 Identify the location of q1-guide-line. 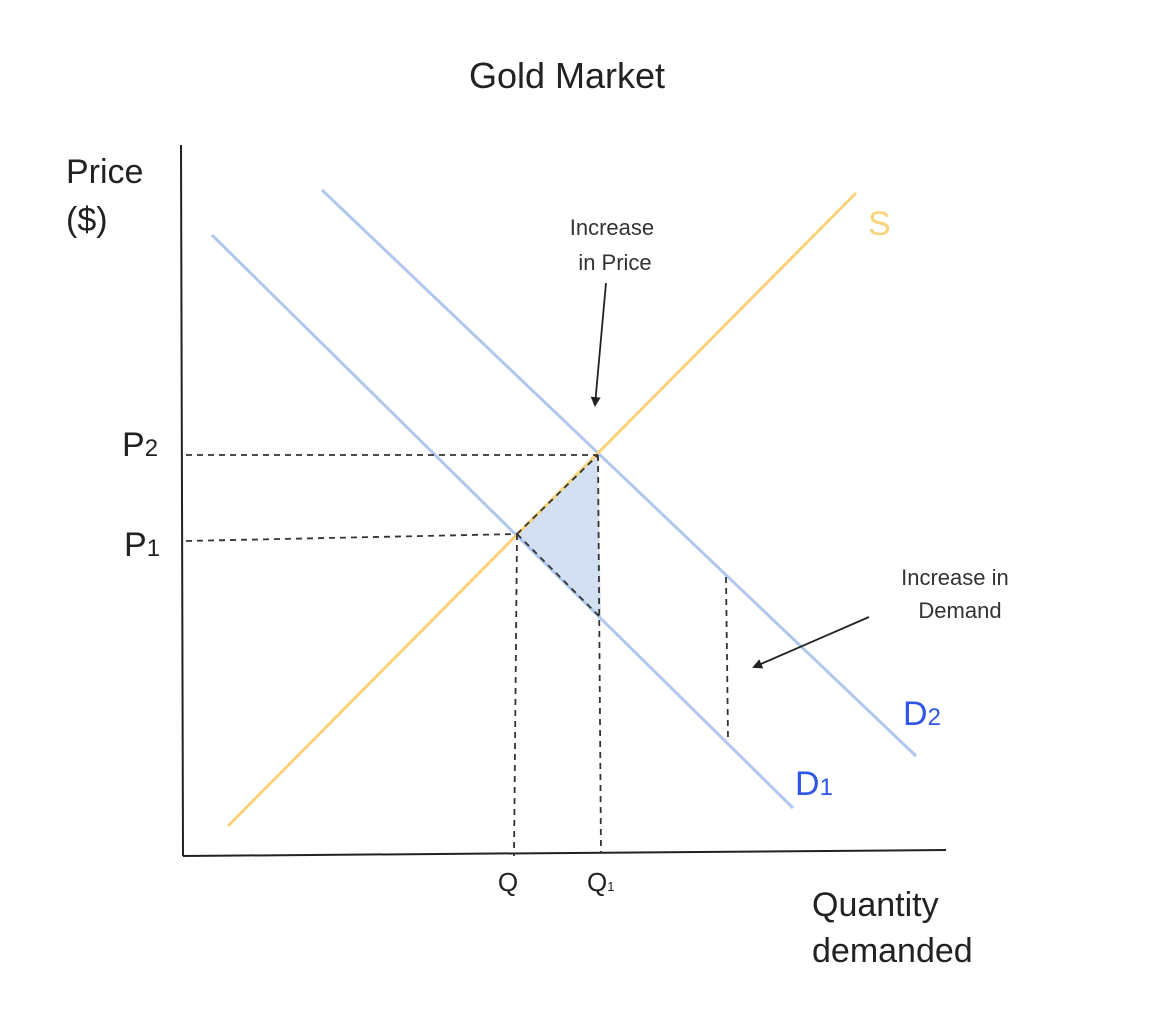
(599, 654).